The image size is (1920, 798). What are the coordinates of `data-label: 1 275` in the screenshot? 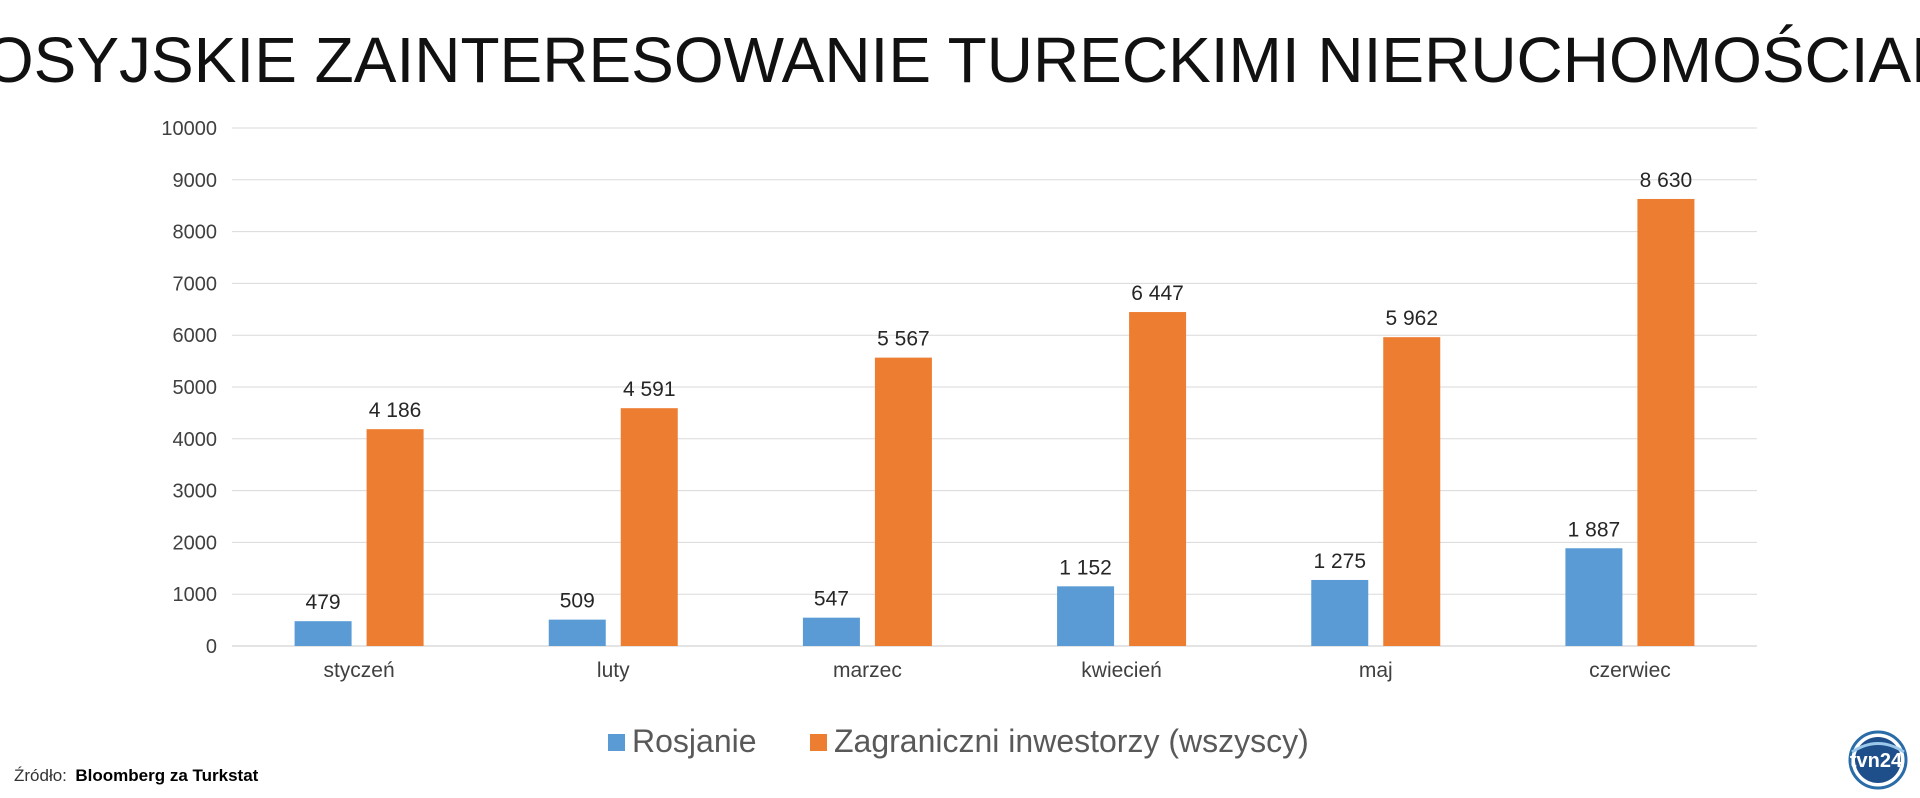 It's located at (1339, 561).